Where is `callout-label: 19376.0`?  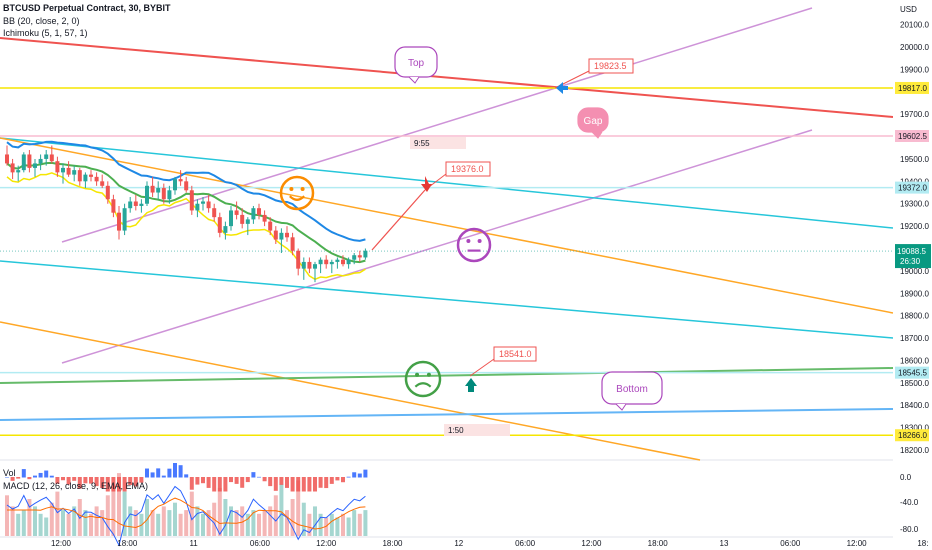 callout-label: 19376.0 is located at coordinates (467, 169).